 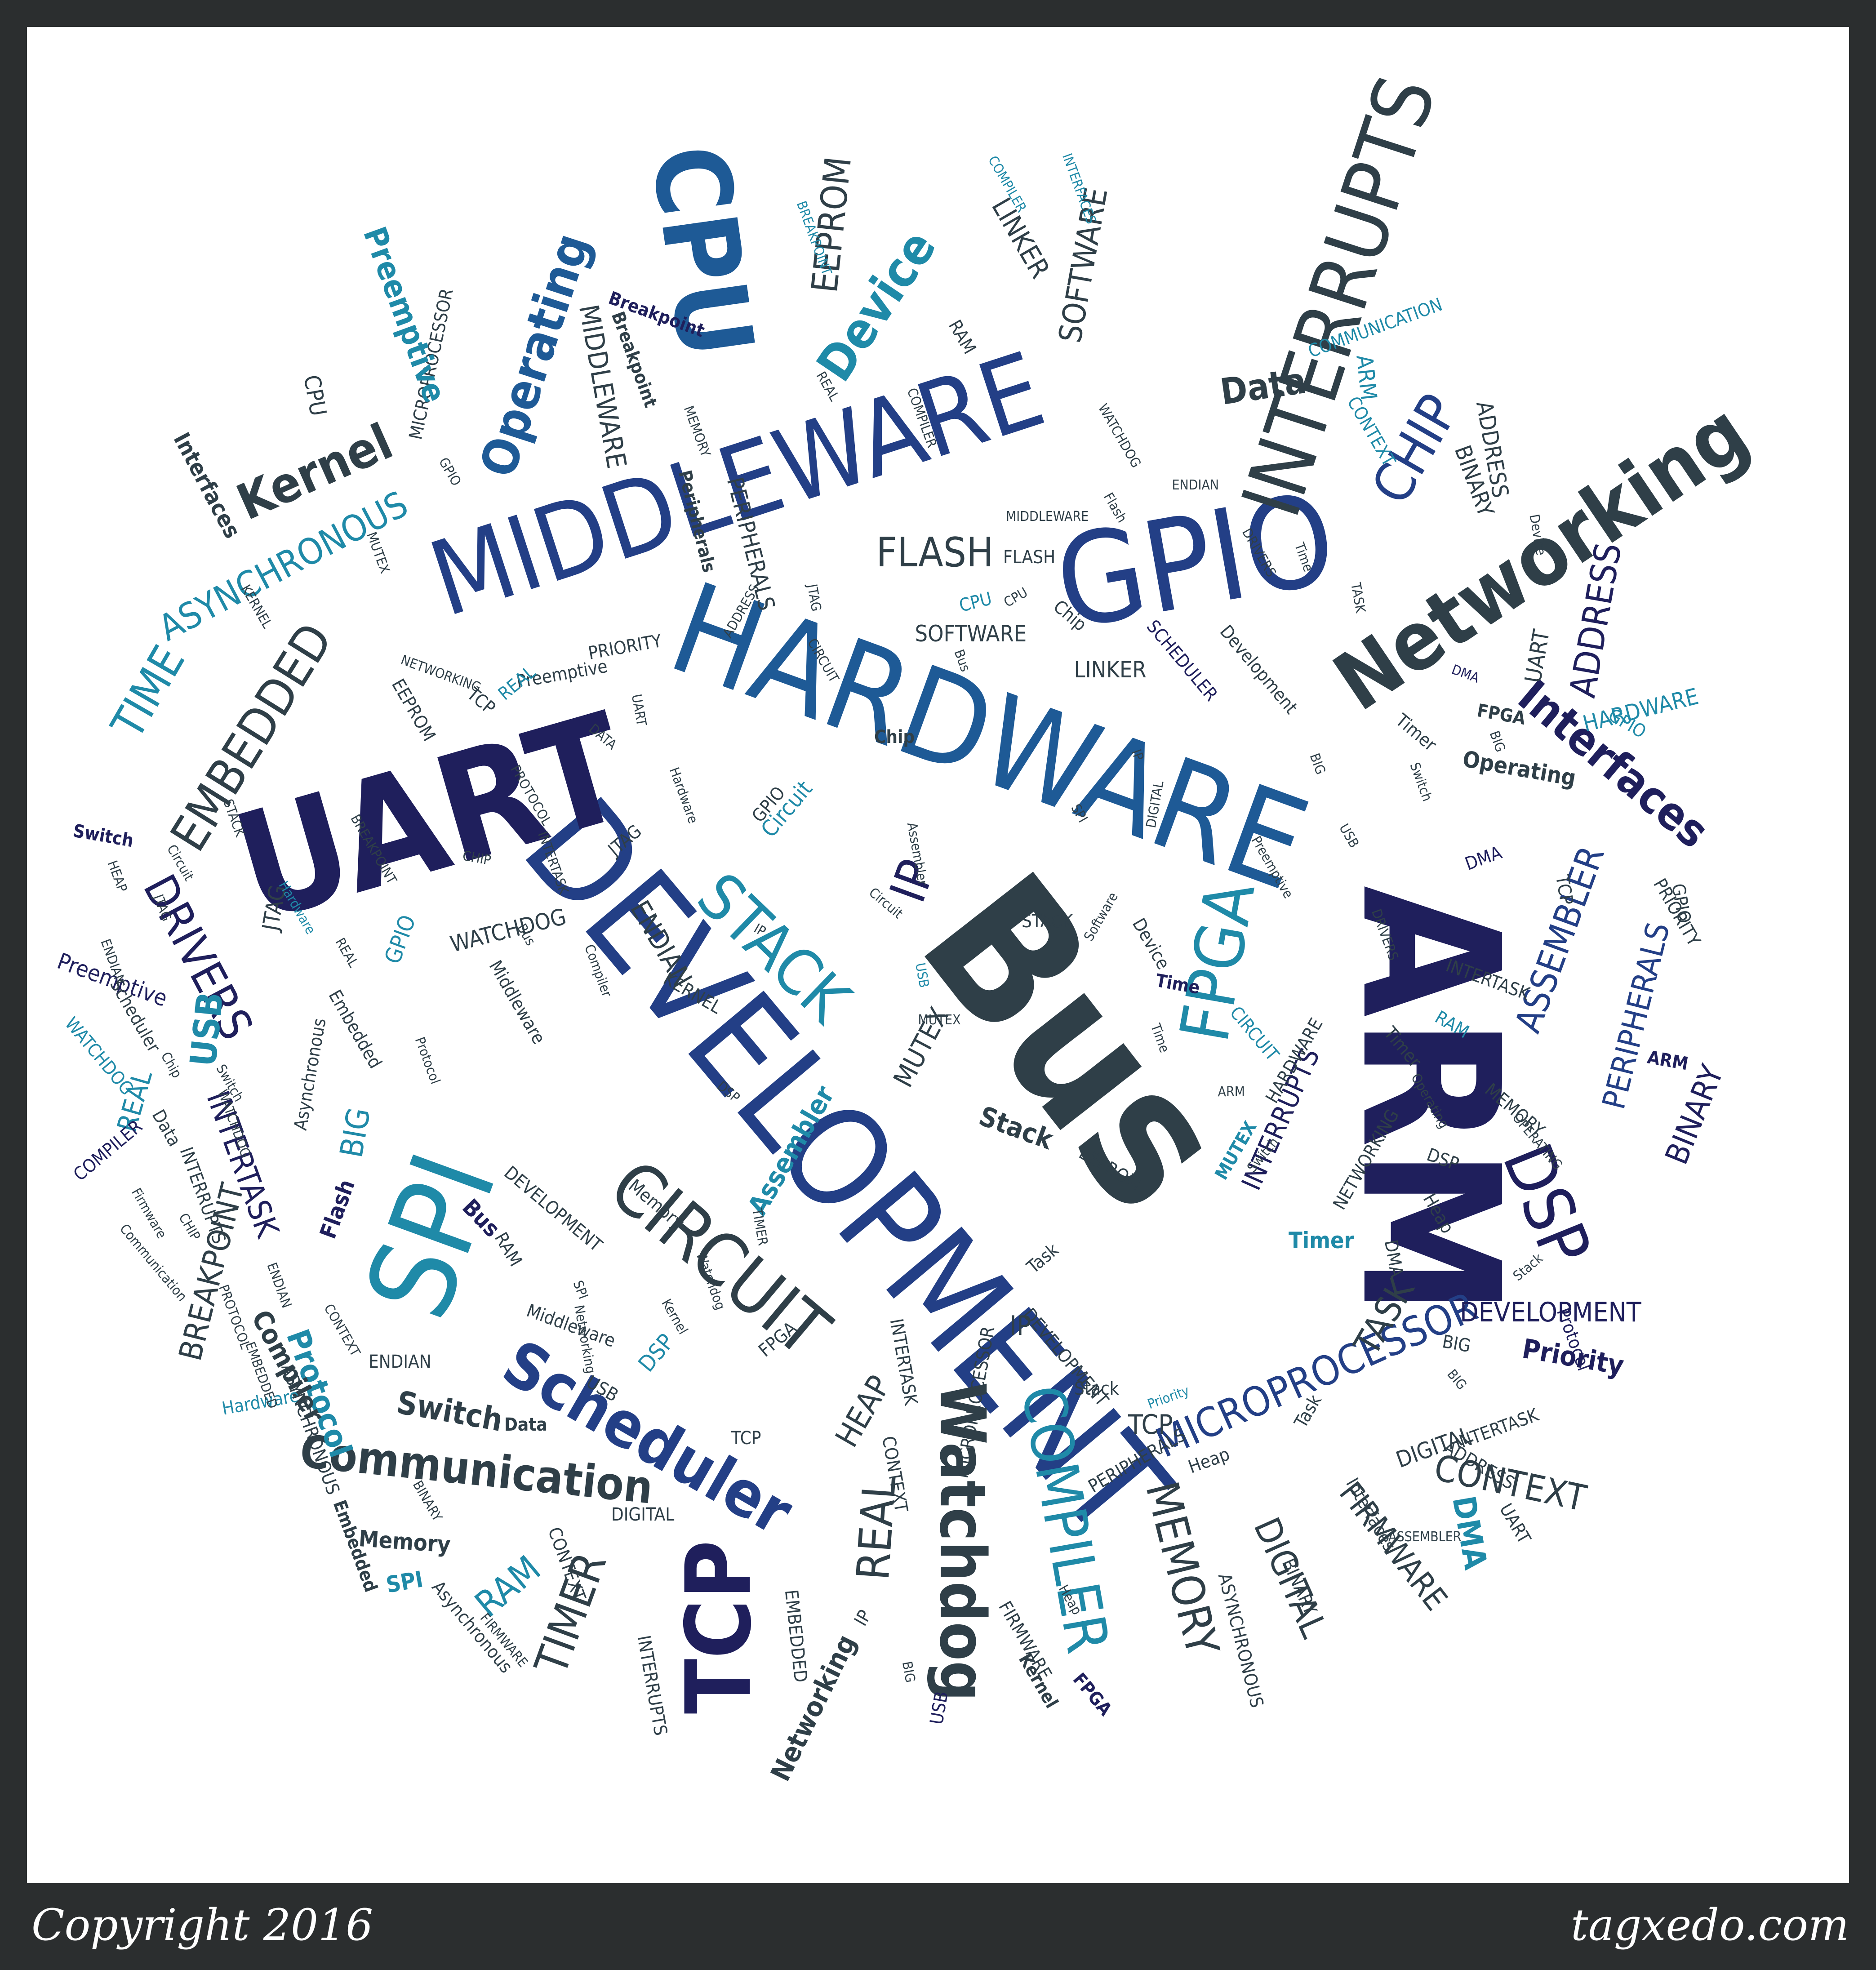 I want to click on word-cloud-word: COMPILER, so click(x=108, y=1150).